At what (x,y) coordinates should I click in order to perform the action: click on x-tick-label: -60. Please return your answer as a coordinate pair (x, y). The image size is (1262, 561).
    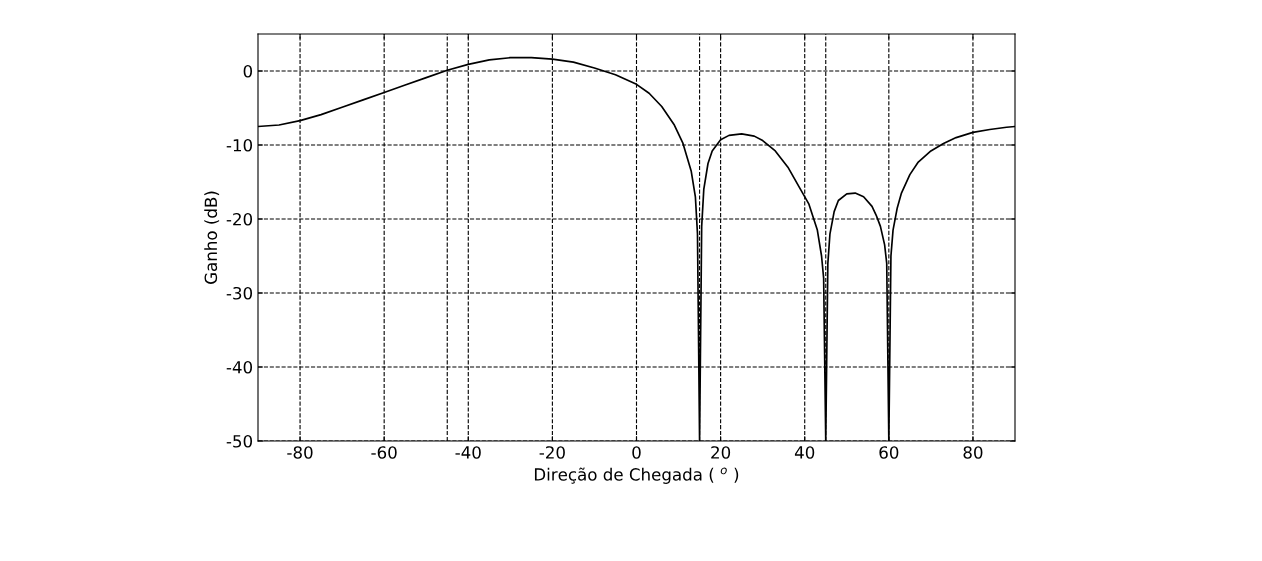
    Looking at the image, I should click on (384, 452).